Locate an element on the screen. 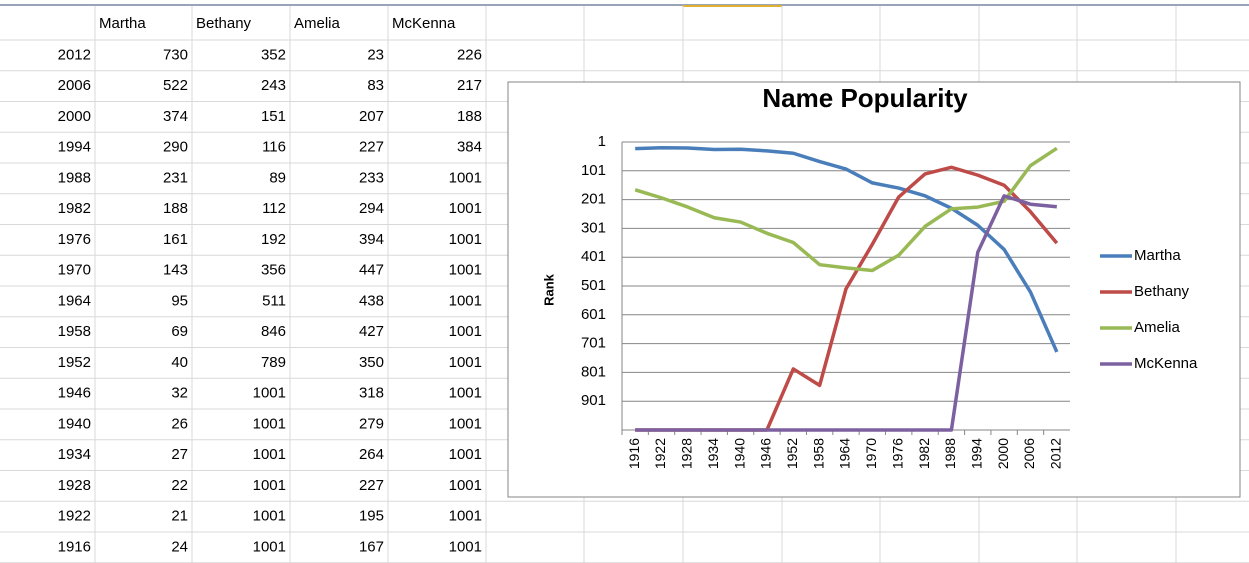 Image resolution: width=1249 pixels, height=563 pixels. y-axis-label: Rank is located at coordinates (548, 289).